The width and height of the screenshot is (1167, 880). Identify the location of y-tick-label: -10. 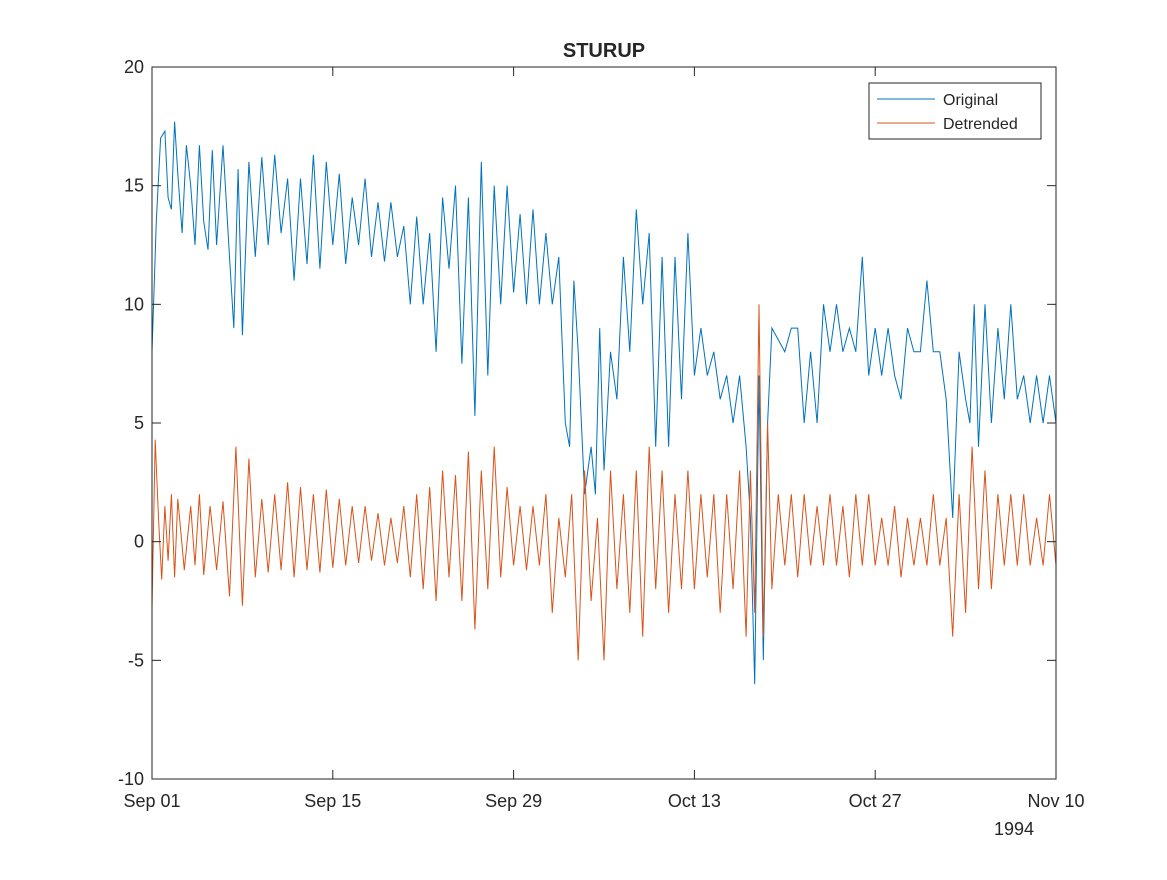
(131, 779).